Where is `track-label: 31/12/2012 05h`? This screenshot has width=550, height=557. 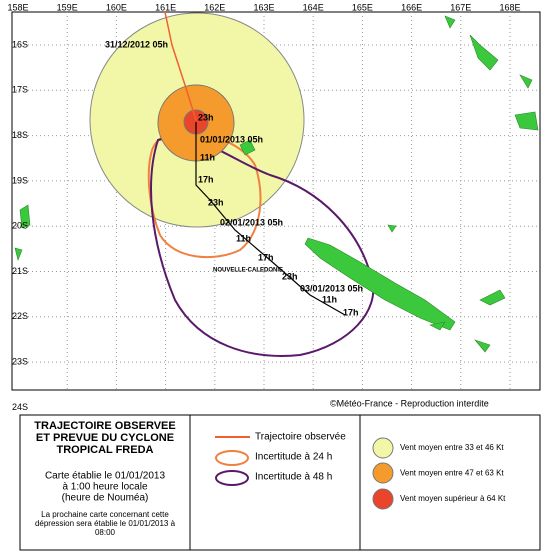 track-label: 31/12/2012 05h is located at coordinates (136, 44).